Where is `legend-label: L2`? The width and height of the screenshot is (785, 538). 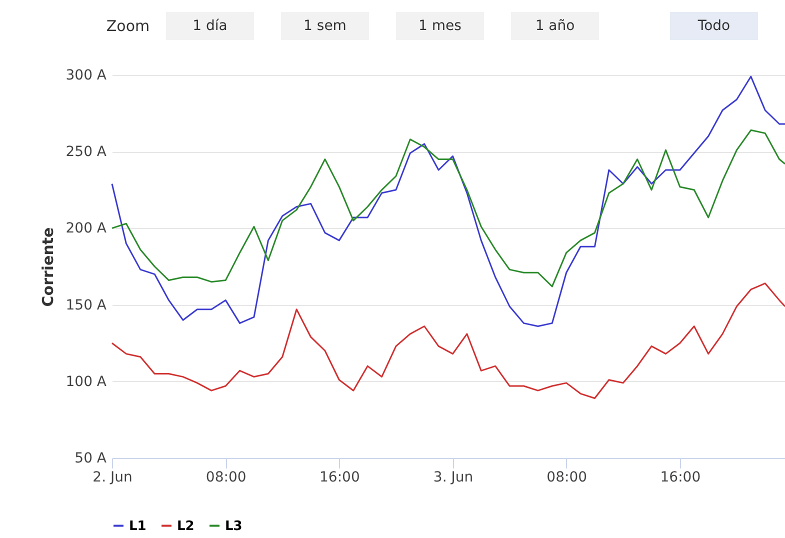 legend-label: L2 is located at coordinates (185, 526).